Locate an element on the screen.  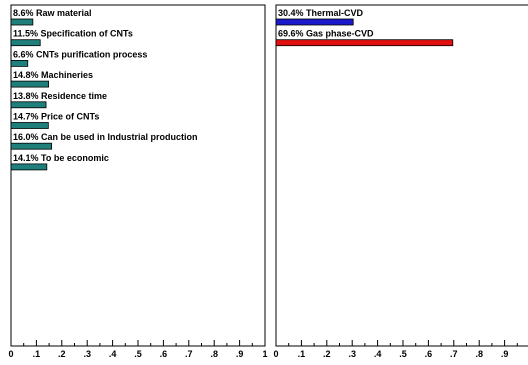
category-label: 30.4% Thermal-CVD is located at coordinates (321, 13).